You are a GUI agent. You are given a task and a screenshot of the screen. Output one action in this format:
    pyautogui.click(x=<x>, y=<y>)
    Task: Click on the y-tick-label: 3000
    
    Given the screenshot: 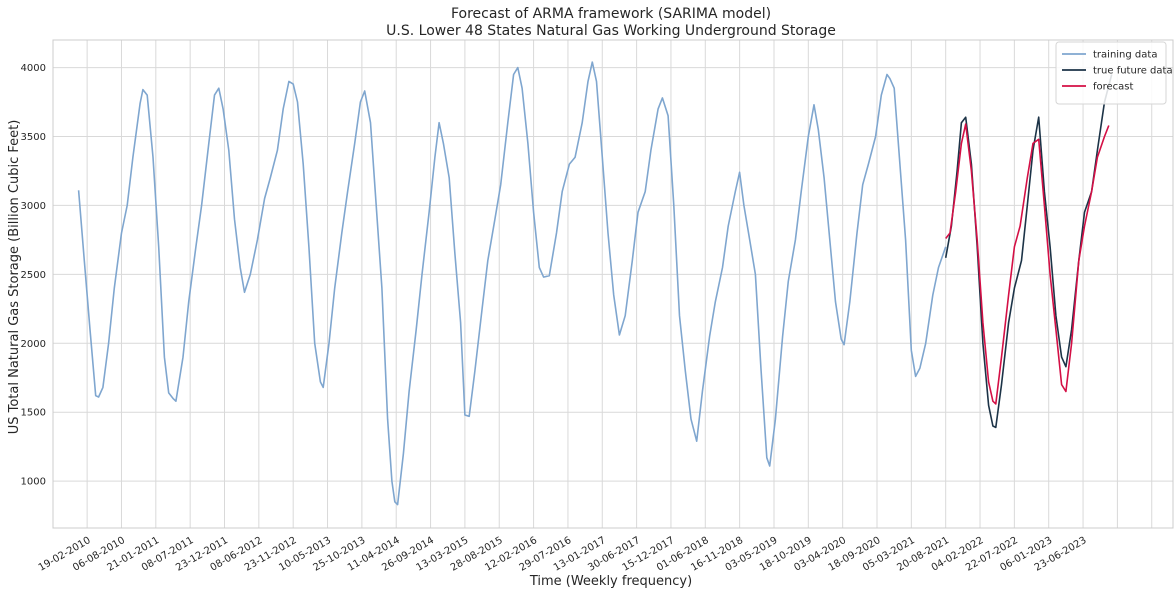 What is the action you would take?
    pyautogui.click(x=33, y=206)
    